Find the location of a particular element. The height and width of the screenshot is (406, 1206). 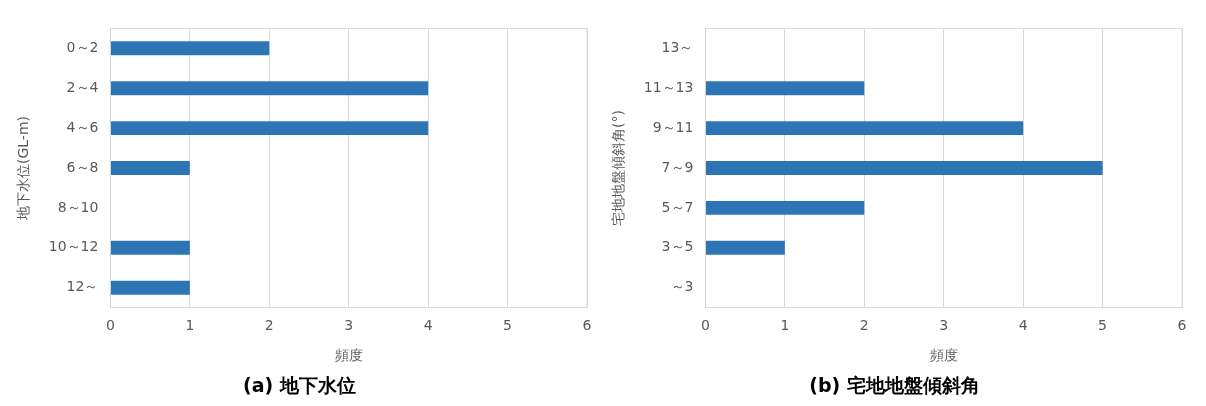

y-tick-label: 5～7 is located at coordinates (677, 206).